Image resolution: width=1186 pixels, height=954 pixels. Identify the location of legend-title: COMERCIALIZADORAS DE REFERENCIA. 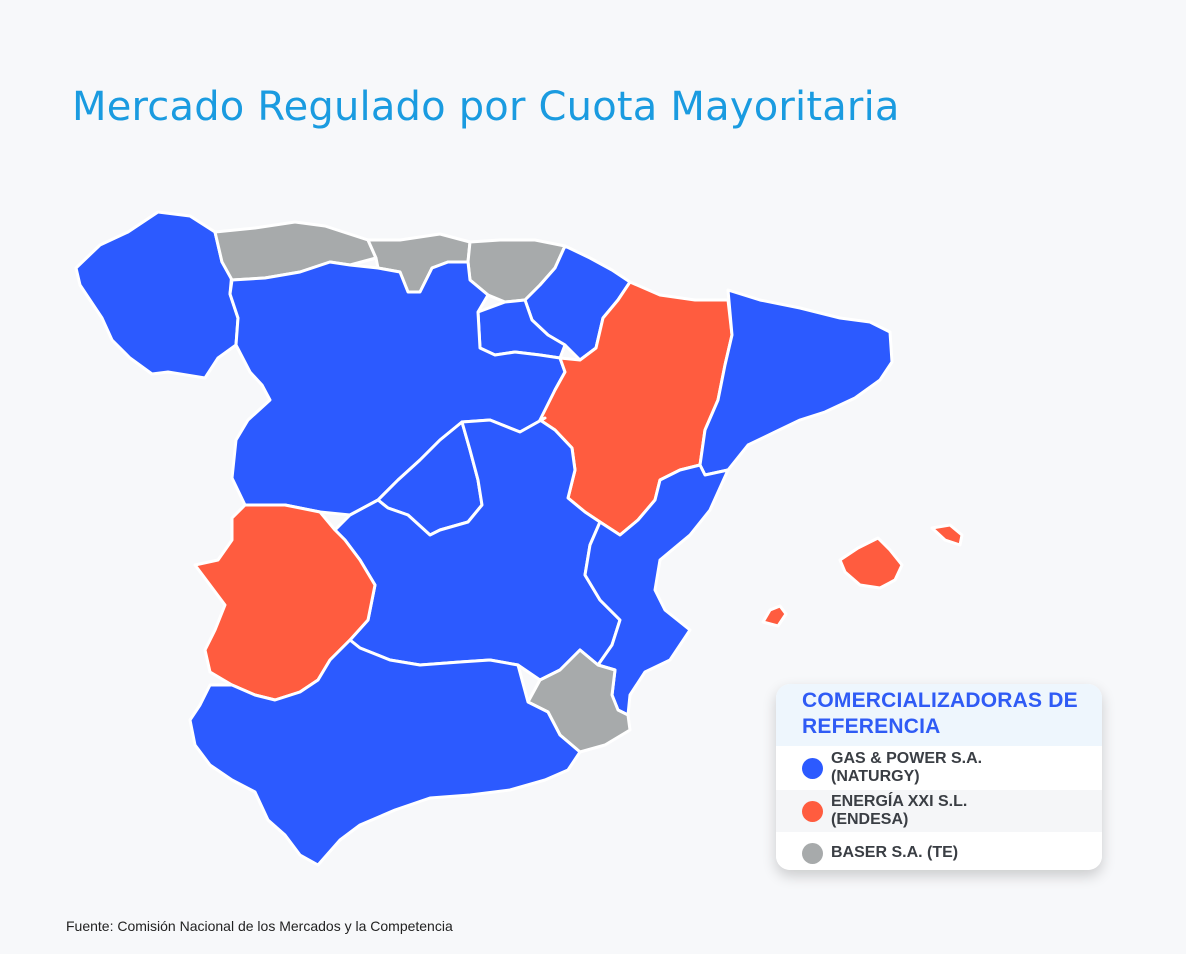
(940, 713).